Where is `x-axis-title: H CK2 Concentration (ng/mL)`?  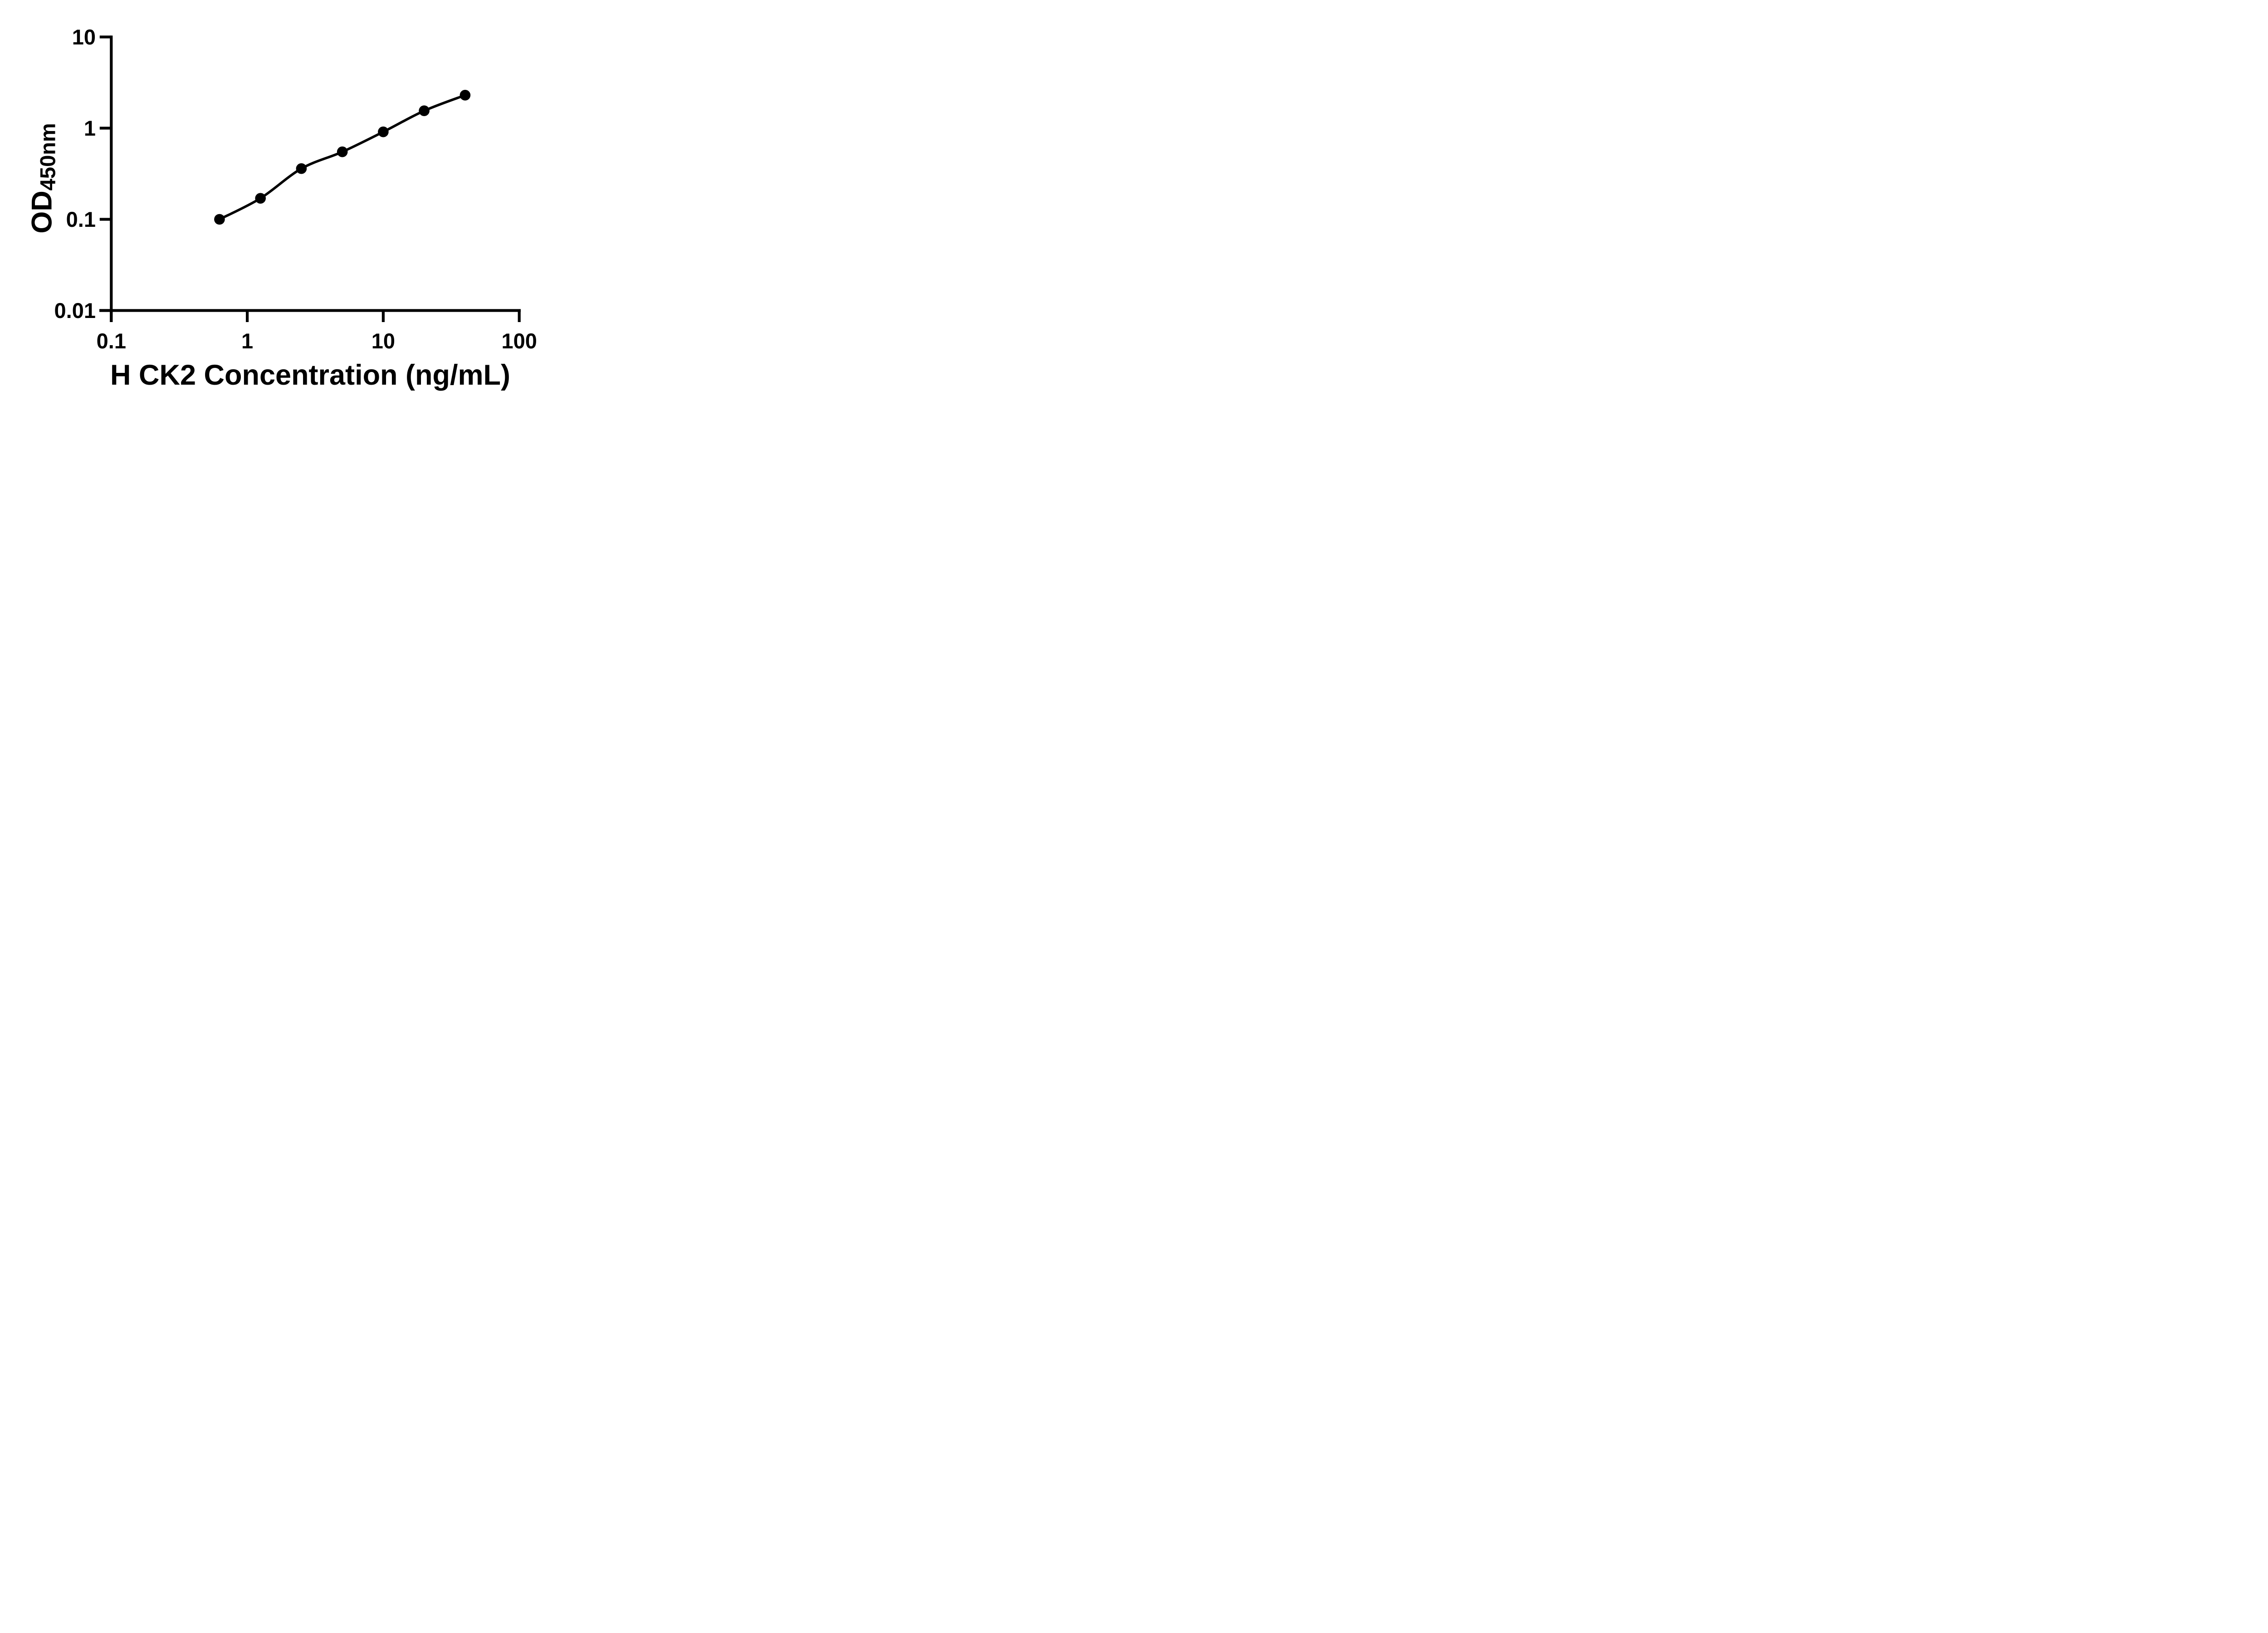 x-axis-title: H CK2 Concentration (ng/mL) is located at coordinates (310, 375).